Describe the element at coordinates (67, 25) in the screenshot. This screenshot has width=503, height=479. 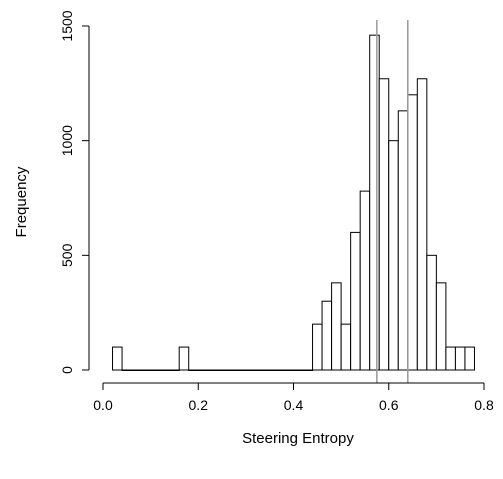
I see `y-tick-label: 1500` at that location.